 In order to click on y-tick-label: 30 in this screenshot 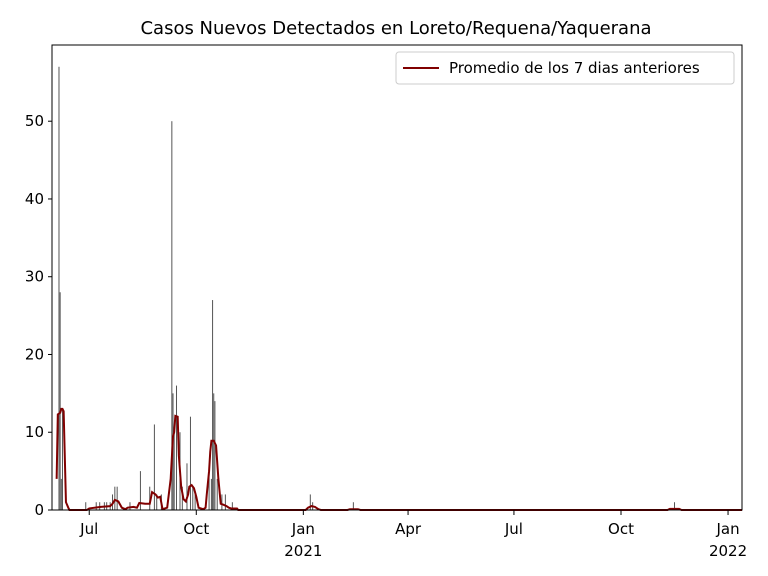, I will do `click(34, 277)`.